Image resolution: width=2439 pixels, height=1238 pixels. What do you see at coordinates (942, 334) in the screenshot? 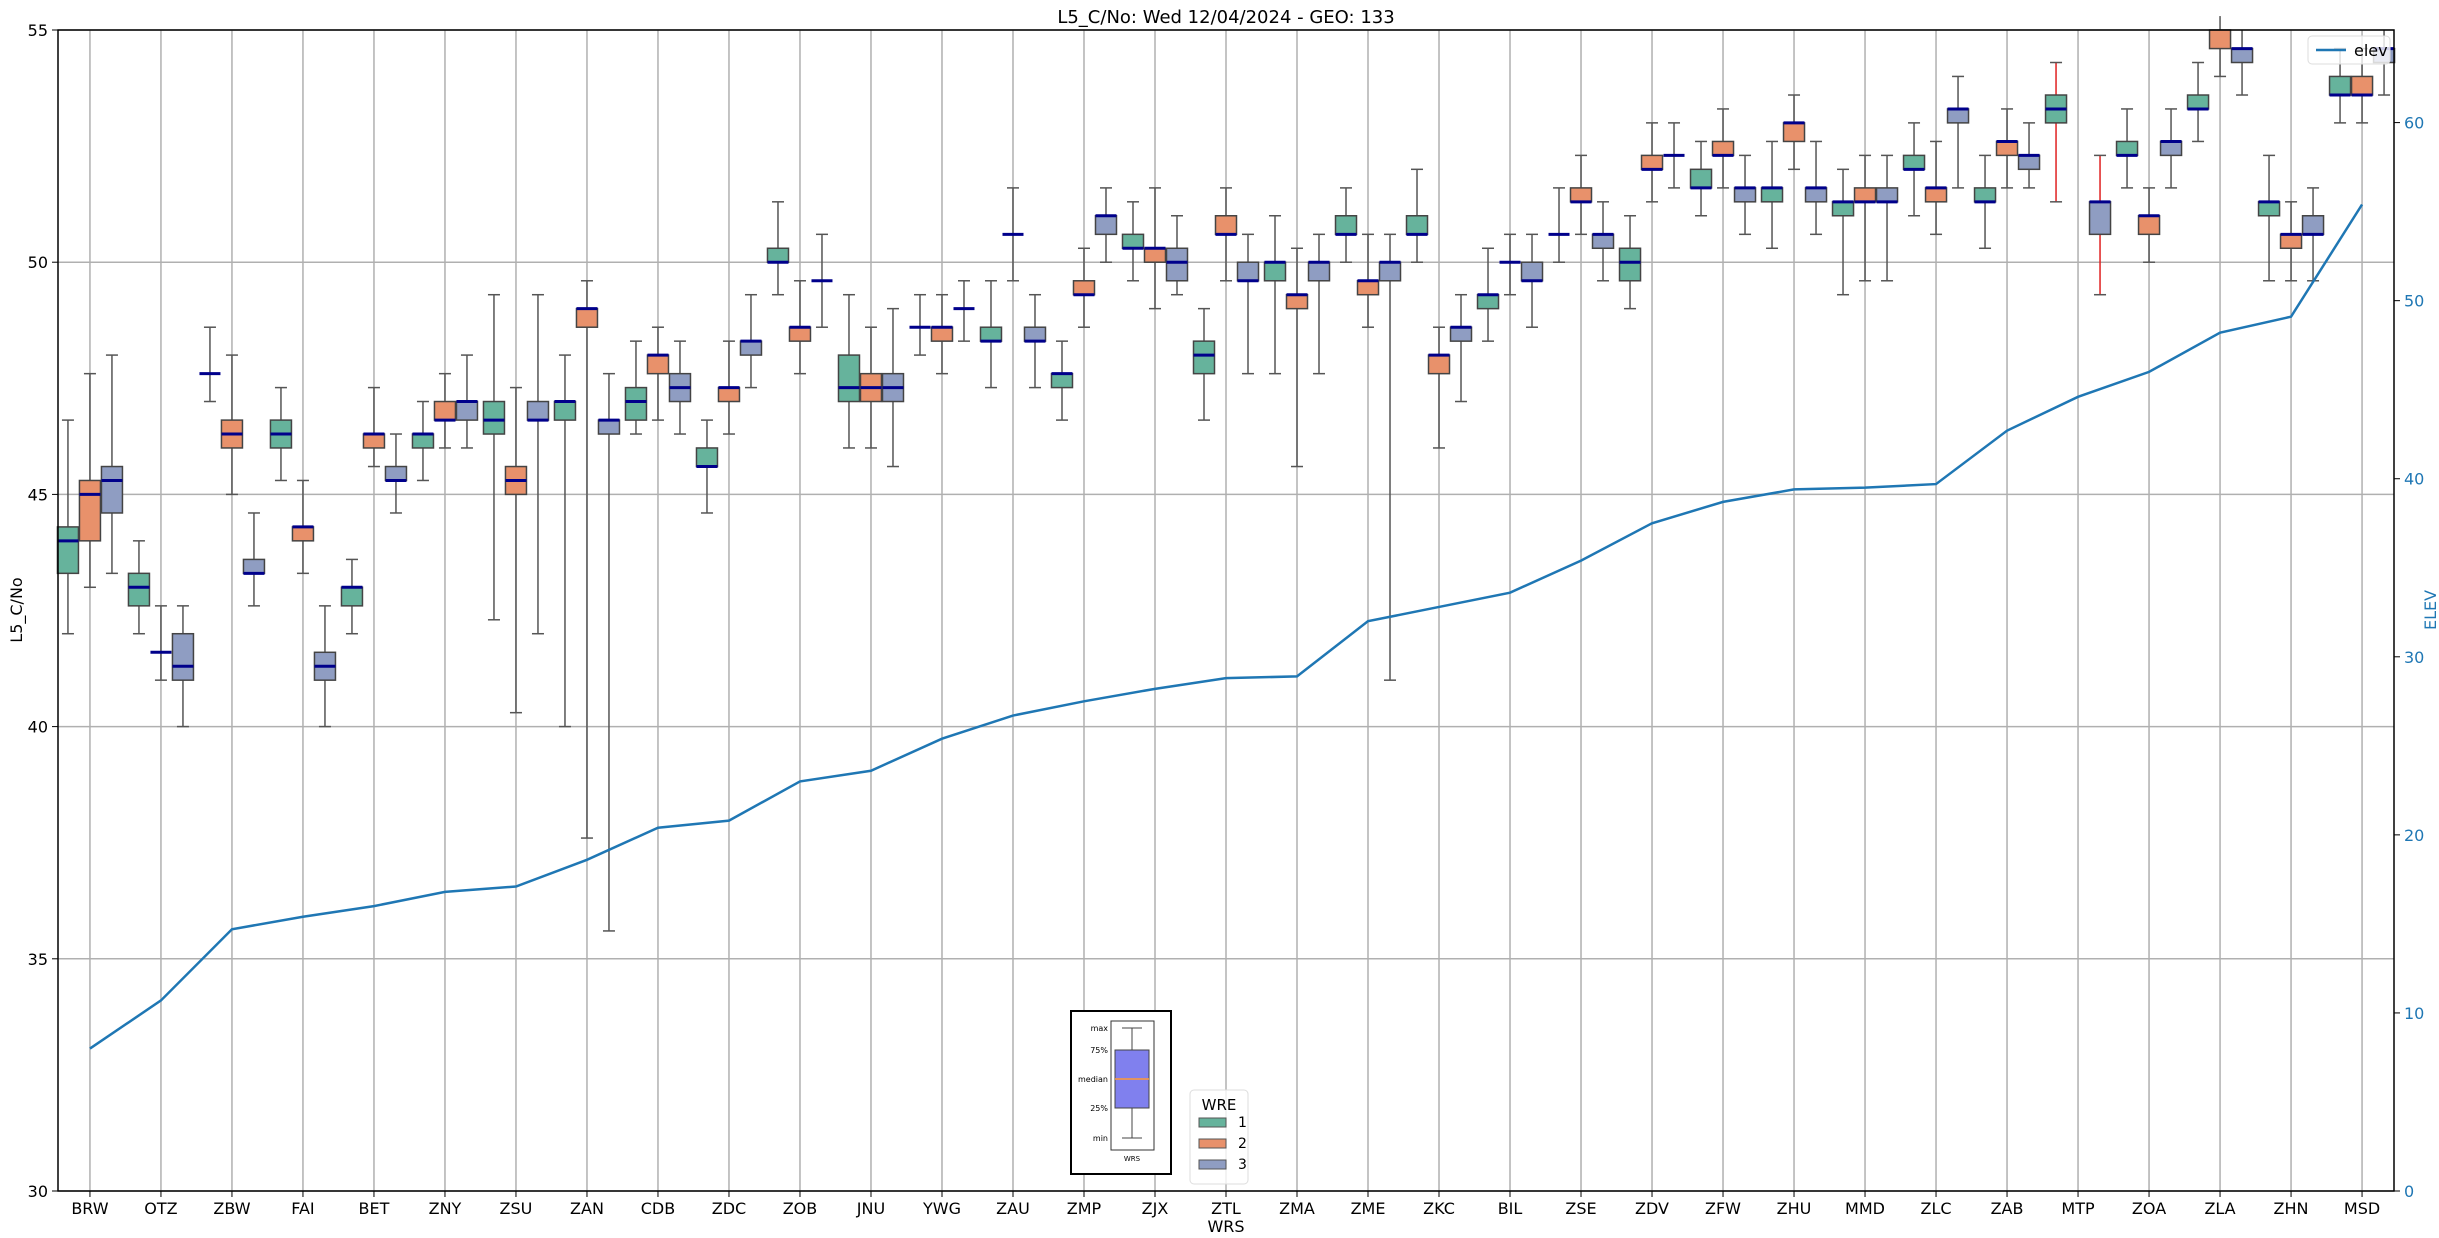
I see `box-YWG-wre2` at bounding box center [942, 334].